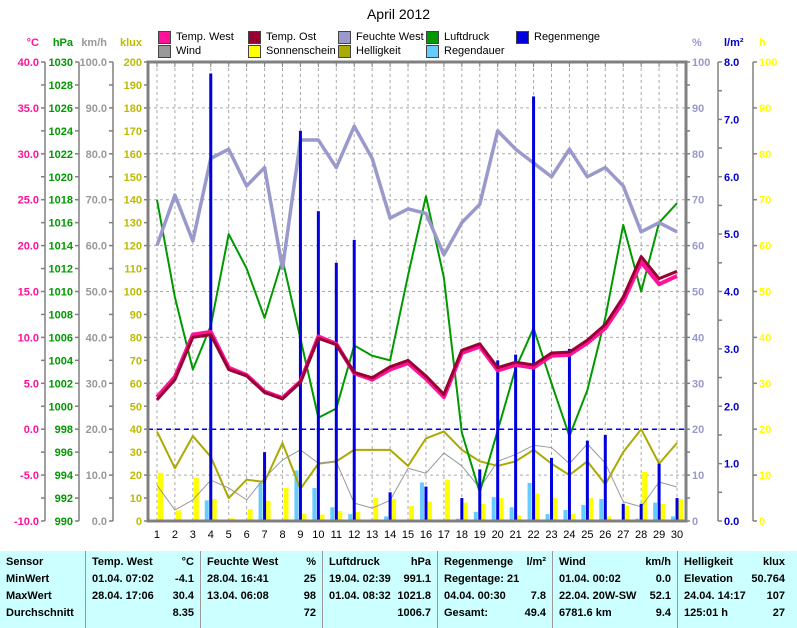 This screenshot has width=797, height=628. What do you see at coordinates (64, 476) in the screenshot?
I see `axis-tick-label: 994` at bounding box center [64, 476].